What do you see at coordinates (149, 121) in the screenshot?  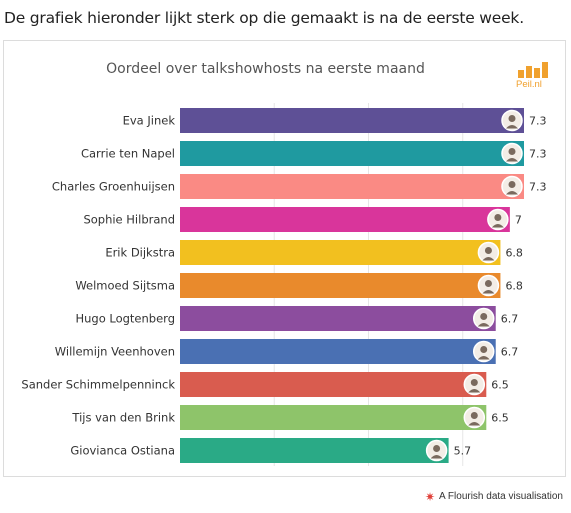 I see `category-label: Eva Jinek` at bounding box center [149, 121].